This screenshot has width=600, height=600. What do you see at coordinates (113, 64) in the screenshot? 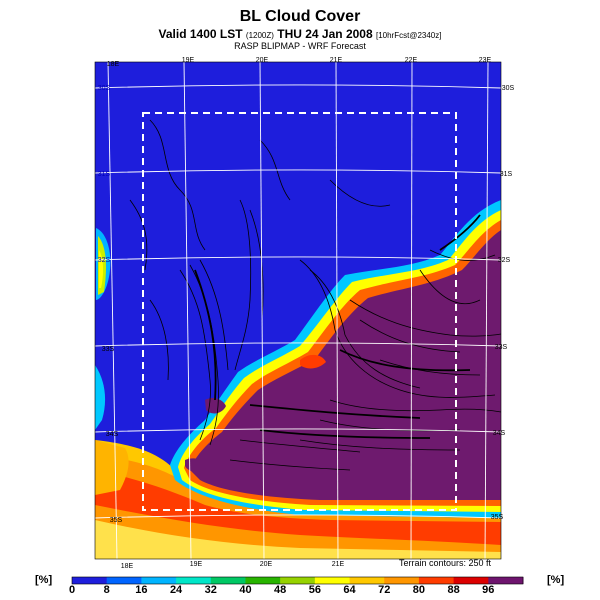
I see `lon-label-top: 18E` at bounding box center [113, 64].